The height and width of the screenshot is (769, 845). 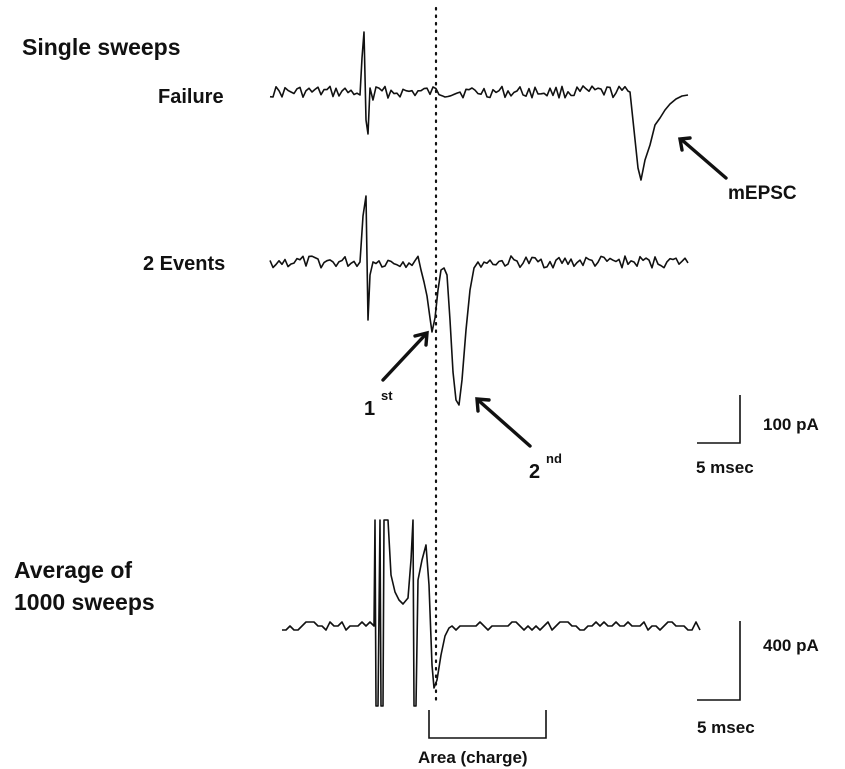 What do you see at coordinates (101, 47) in the screenshot?
I see `single-sweeps-label: Single sweeps` at bounding box center [101, 47].